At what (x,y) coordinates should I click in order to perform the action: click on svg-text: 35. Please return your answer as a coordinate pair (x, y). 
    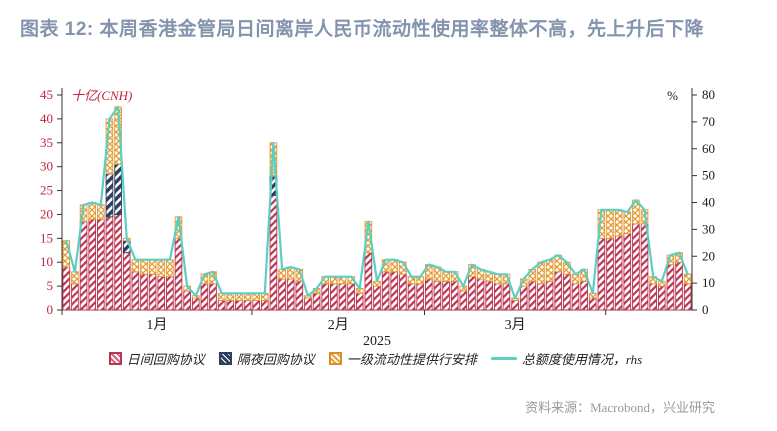
    Looking at the image, I should click on (46, 142).